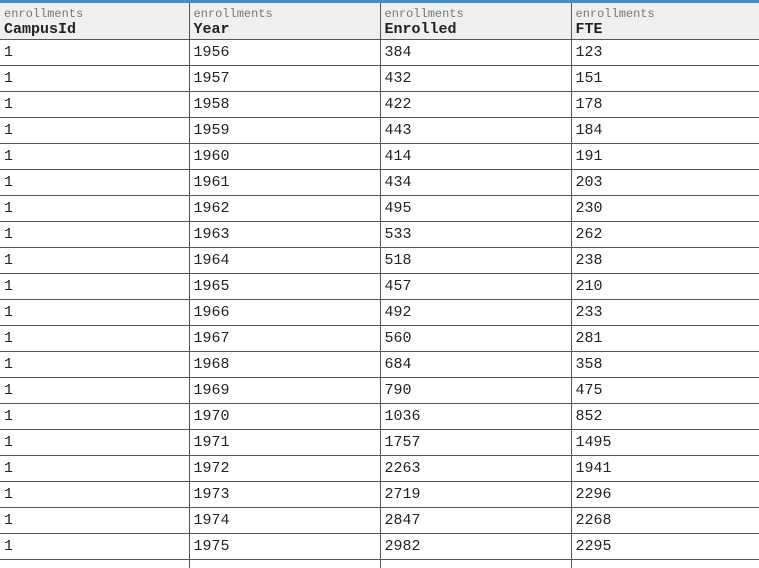 The height and width of the screenshot is (568, 759). I want to click on table-row: 1 1962 495 230, so click(379, 208).